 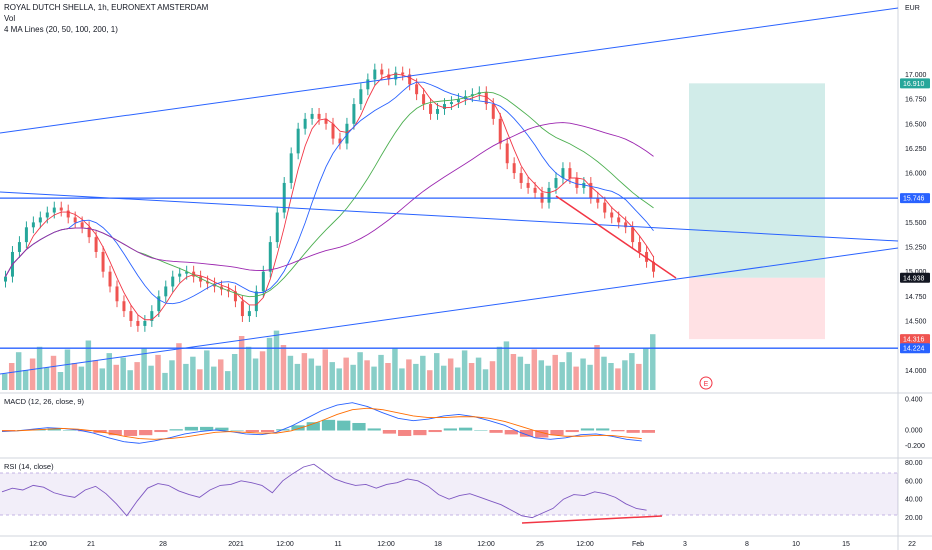 I want to click on price-tick-label: 14.000, so click(x=916, y=371).